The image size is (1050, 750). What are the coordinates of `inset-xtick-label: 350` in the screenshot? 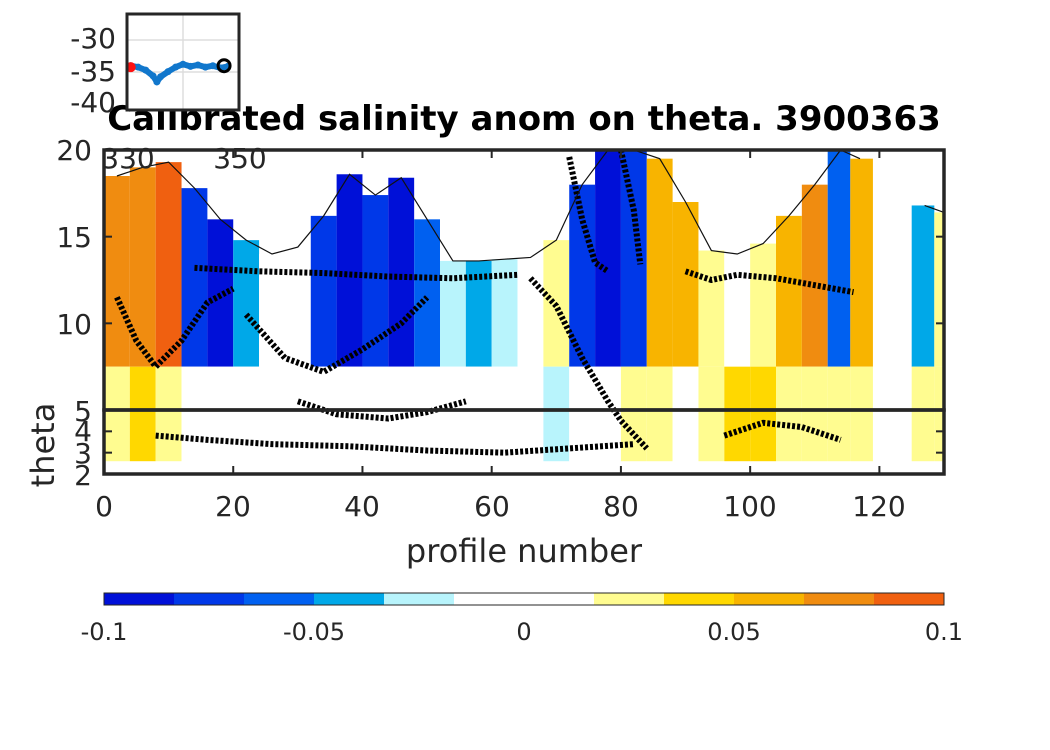 It's located at (239, 158).